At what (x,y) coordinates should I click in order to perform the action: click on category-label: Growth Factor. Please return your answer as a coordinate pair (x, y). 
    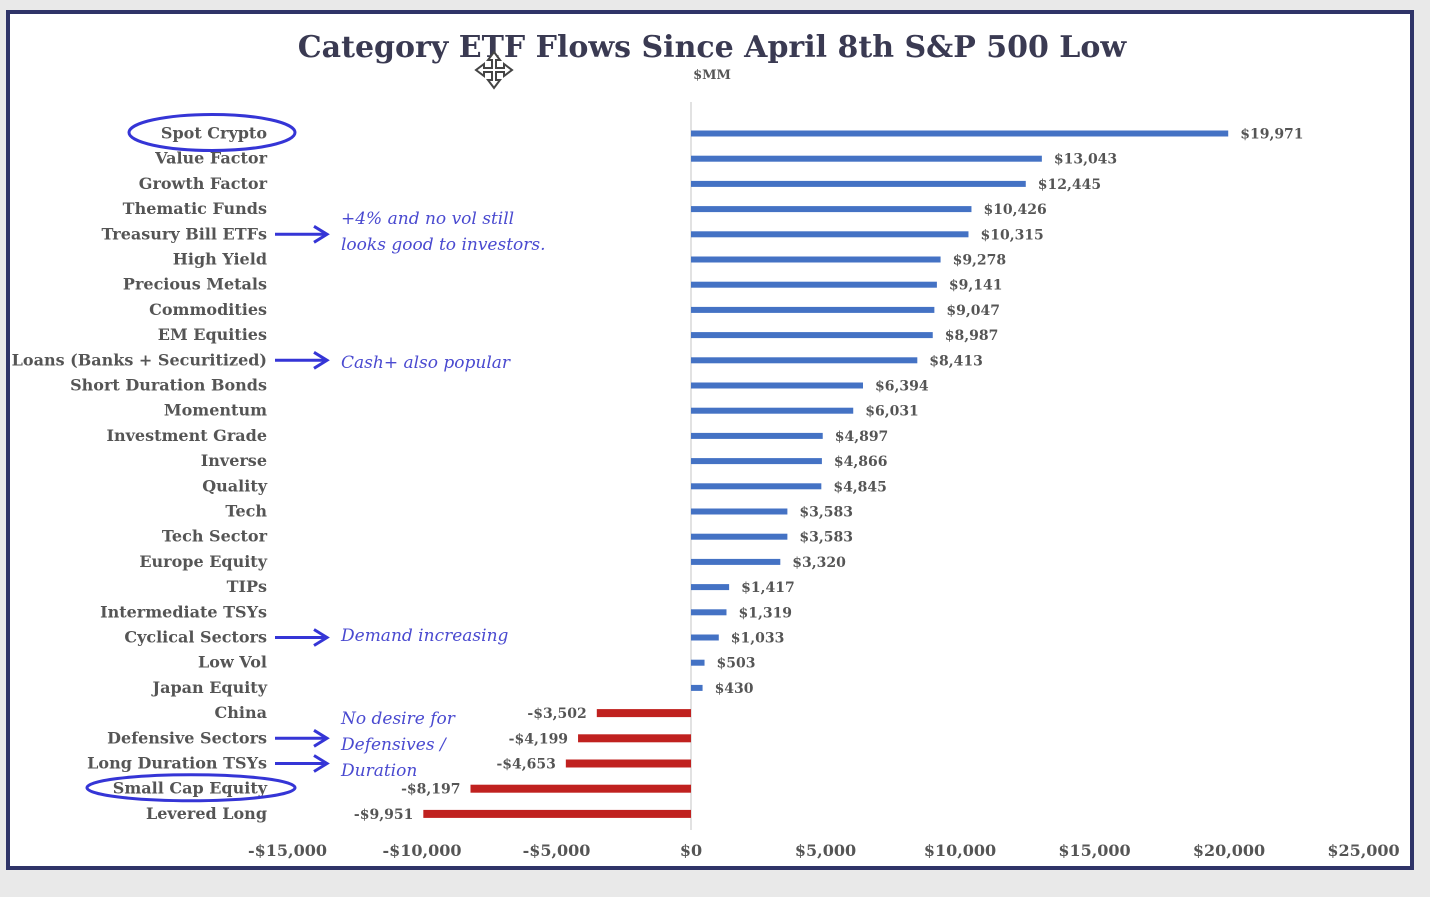
    Looking at the image, I should click on (203, 183).